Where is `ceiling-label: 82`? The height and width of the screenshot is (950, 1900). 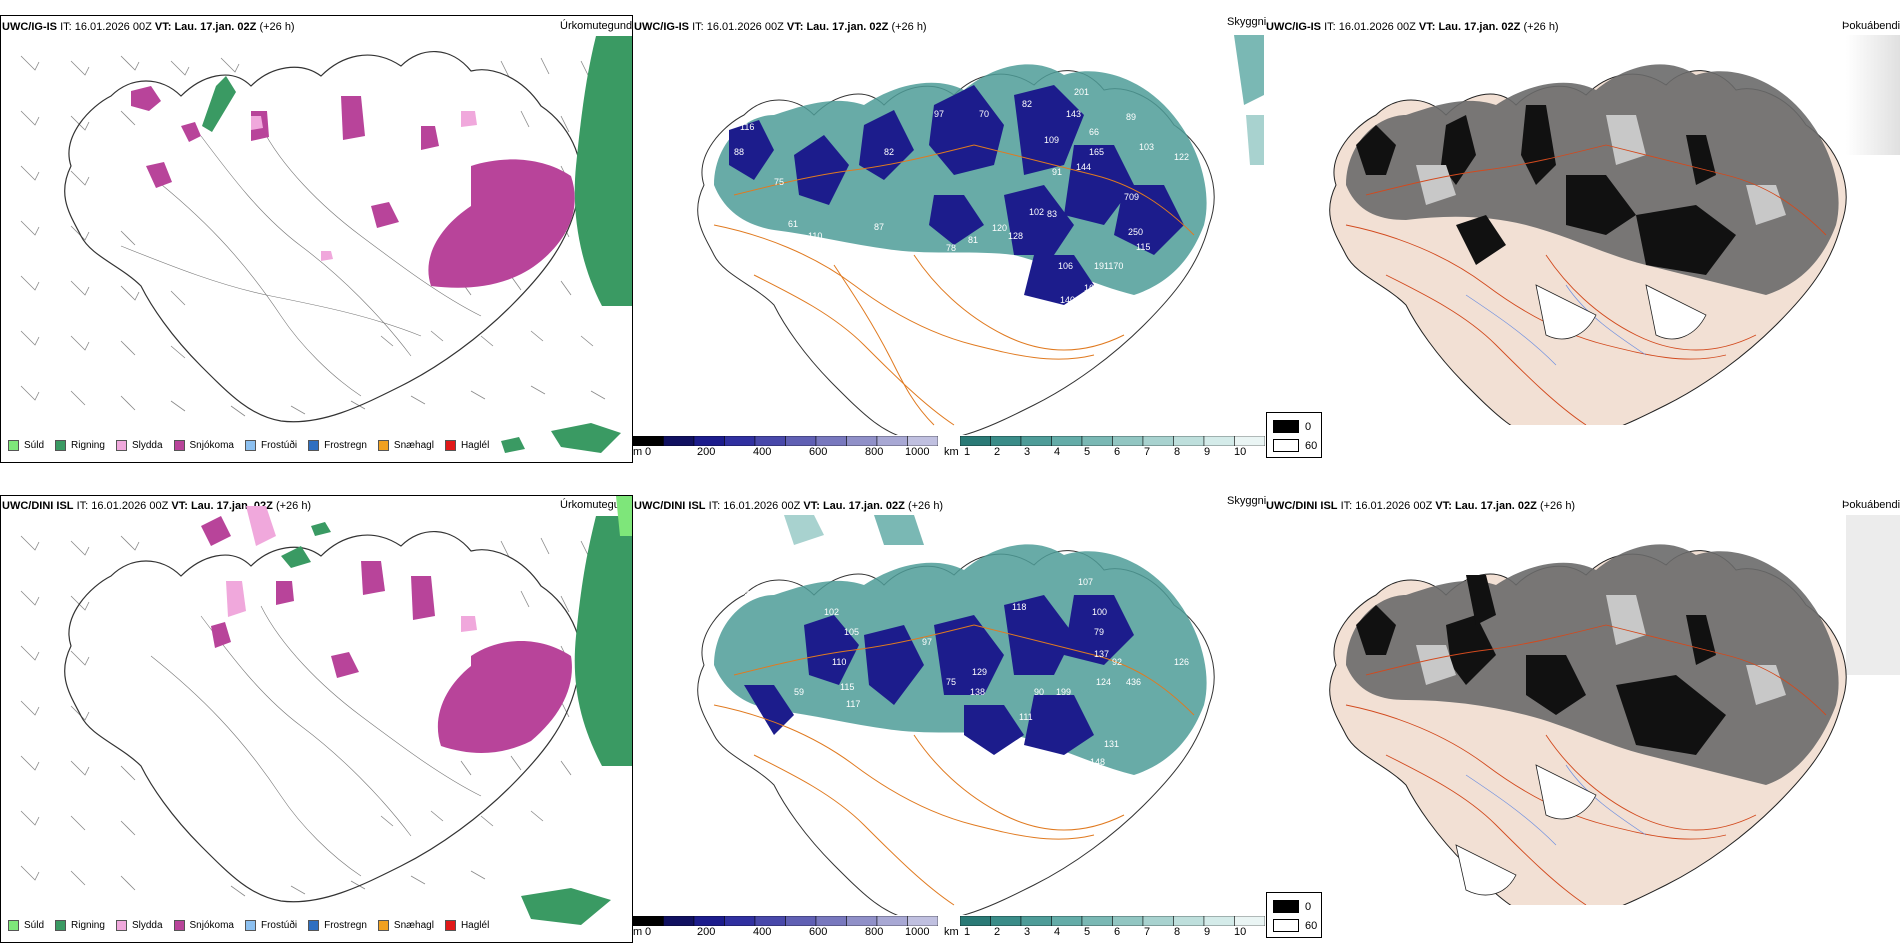
ceiling-label: 82 is located at coordinates (1027, 104).